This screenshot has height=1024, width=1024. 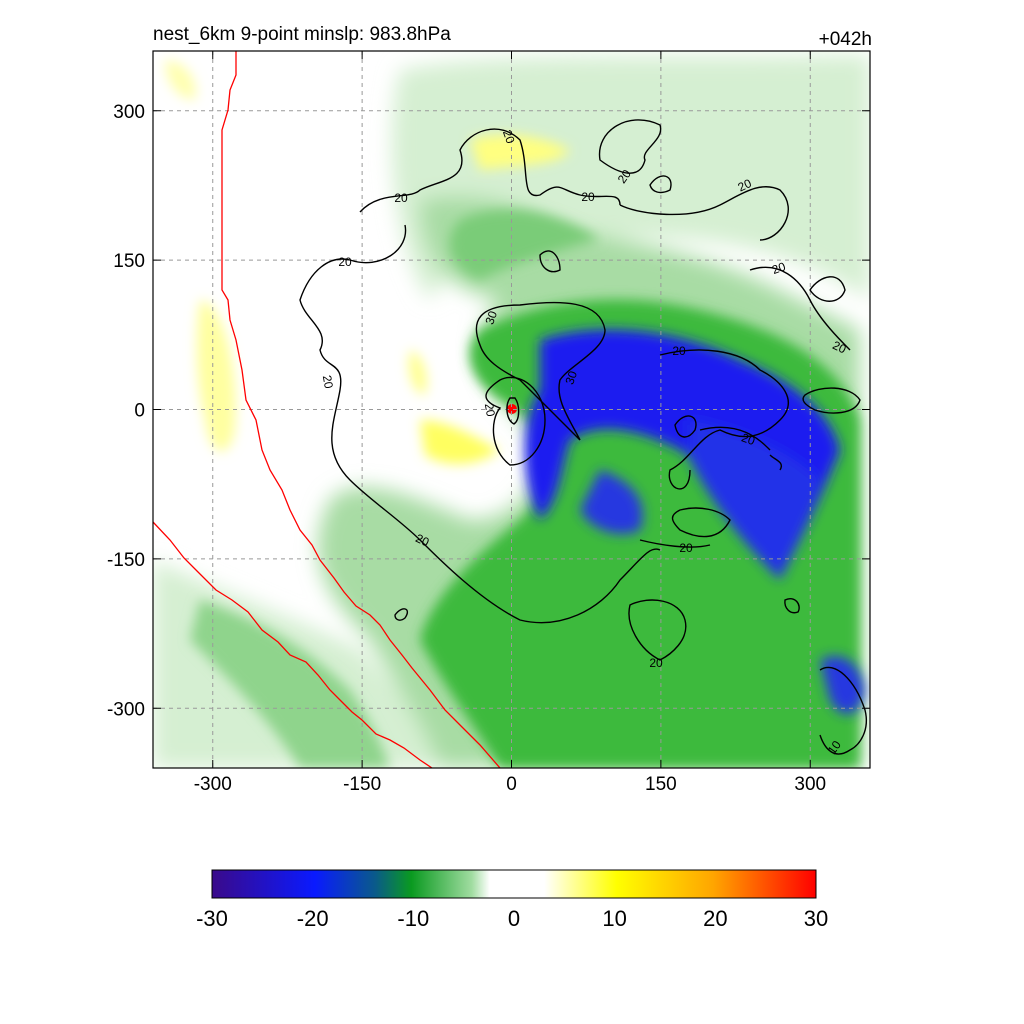 What do you see at coordinates (129, 112) in the screenshot?
I see `y-tick-label: 300` at bounding box center [129, 112].